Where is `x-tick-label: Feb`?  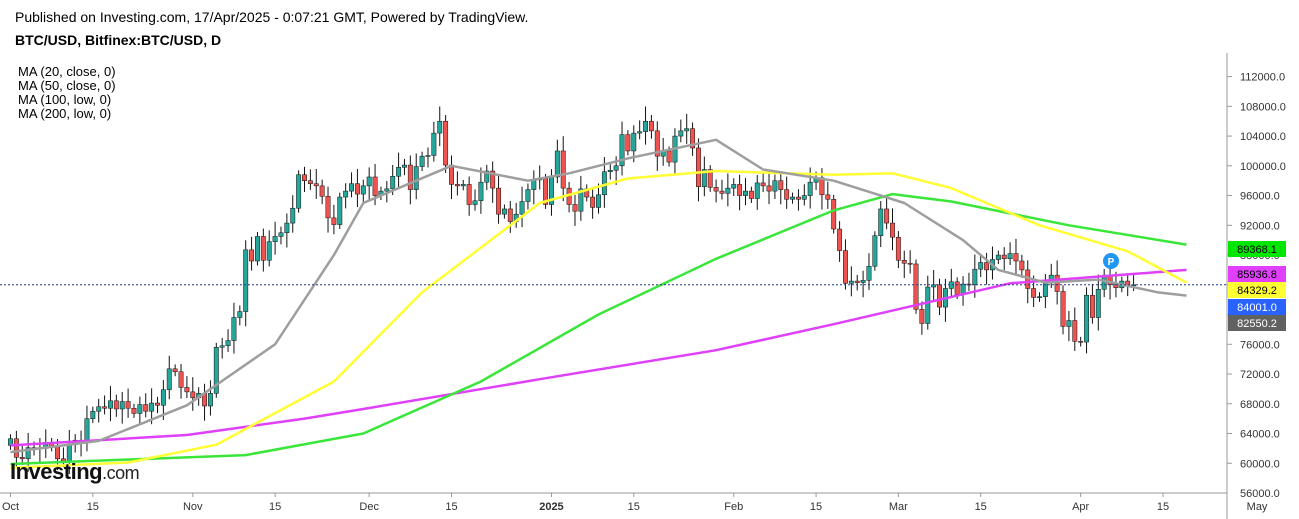 x-tick-label: Feb is located at coordinates (733, 507).